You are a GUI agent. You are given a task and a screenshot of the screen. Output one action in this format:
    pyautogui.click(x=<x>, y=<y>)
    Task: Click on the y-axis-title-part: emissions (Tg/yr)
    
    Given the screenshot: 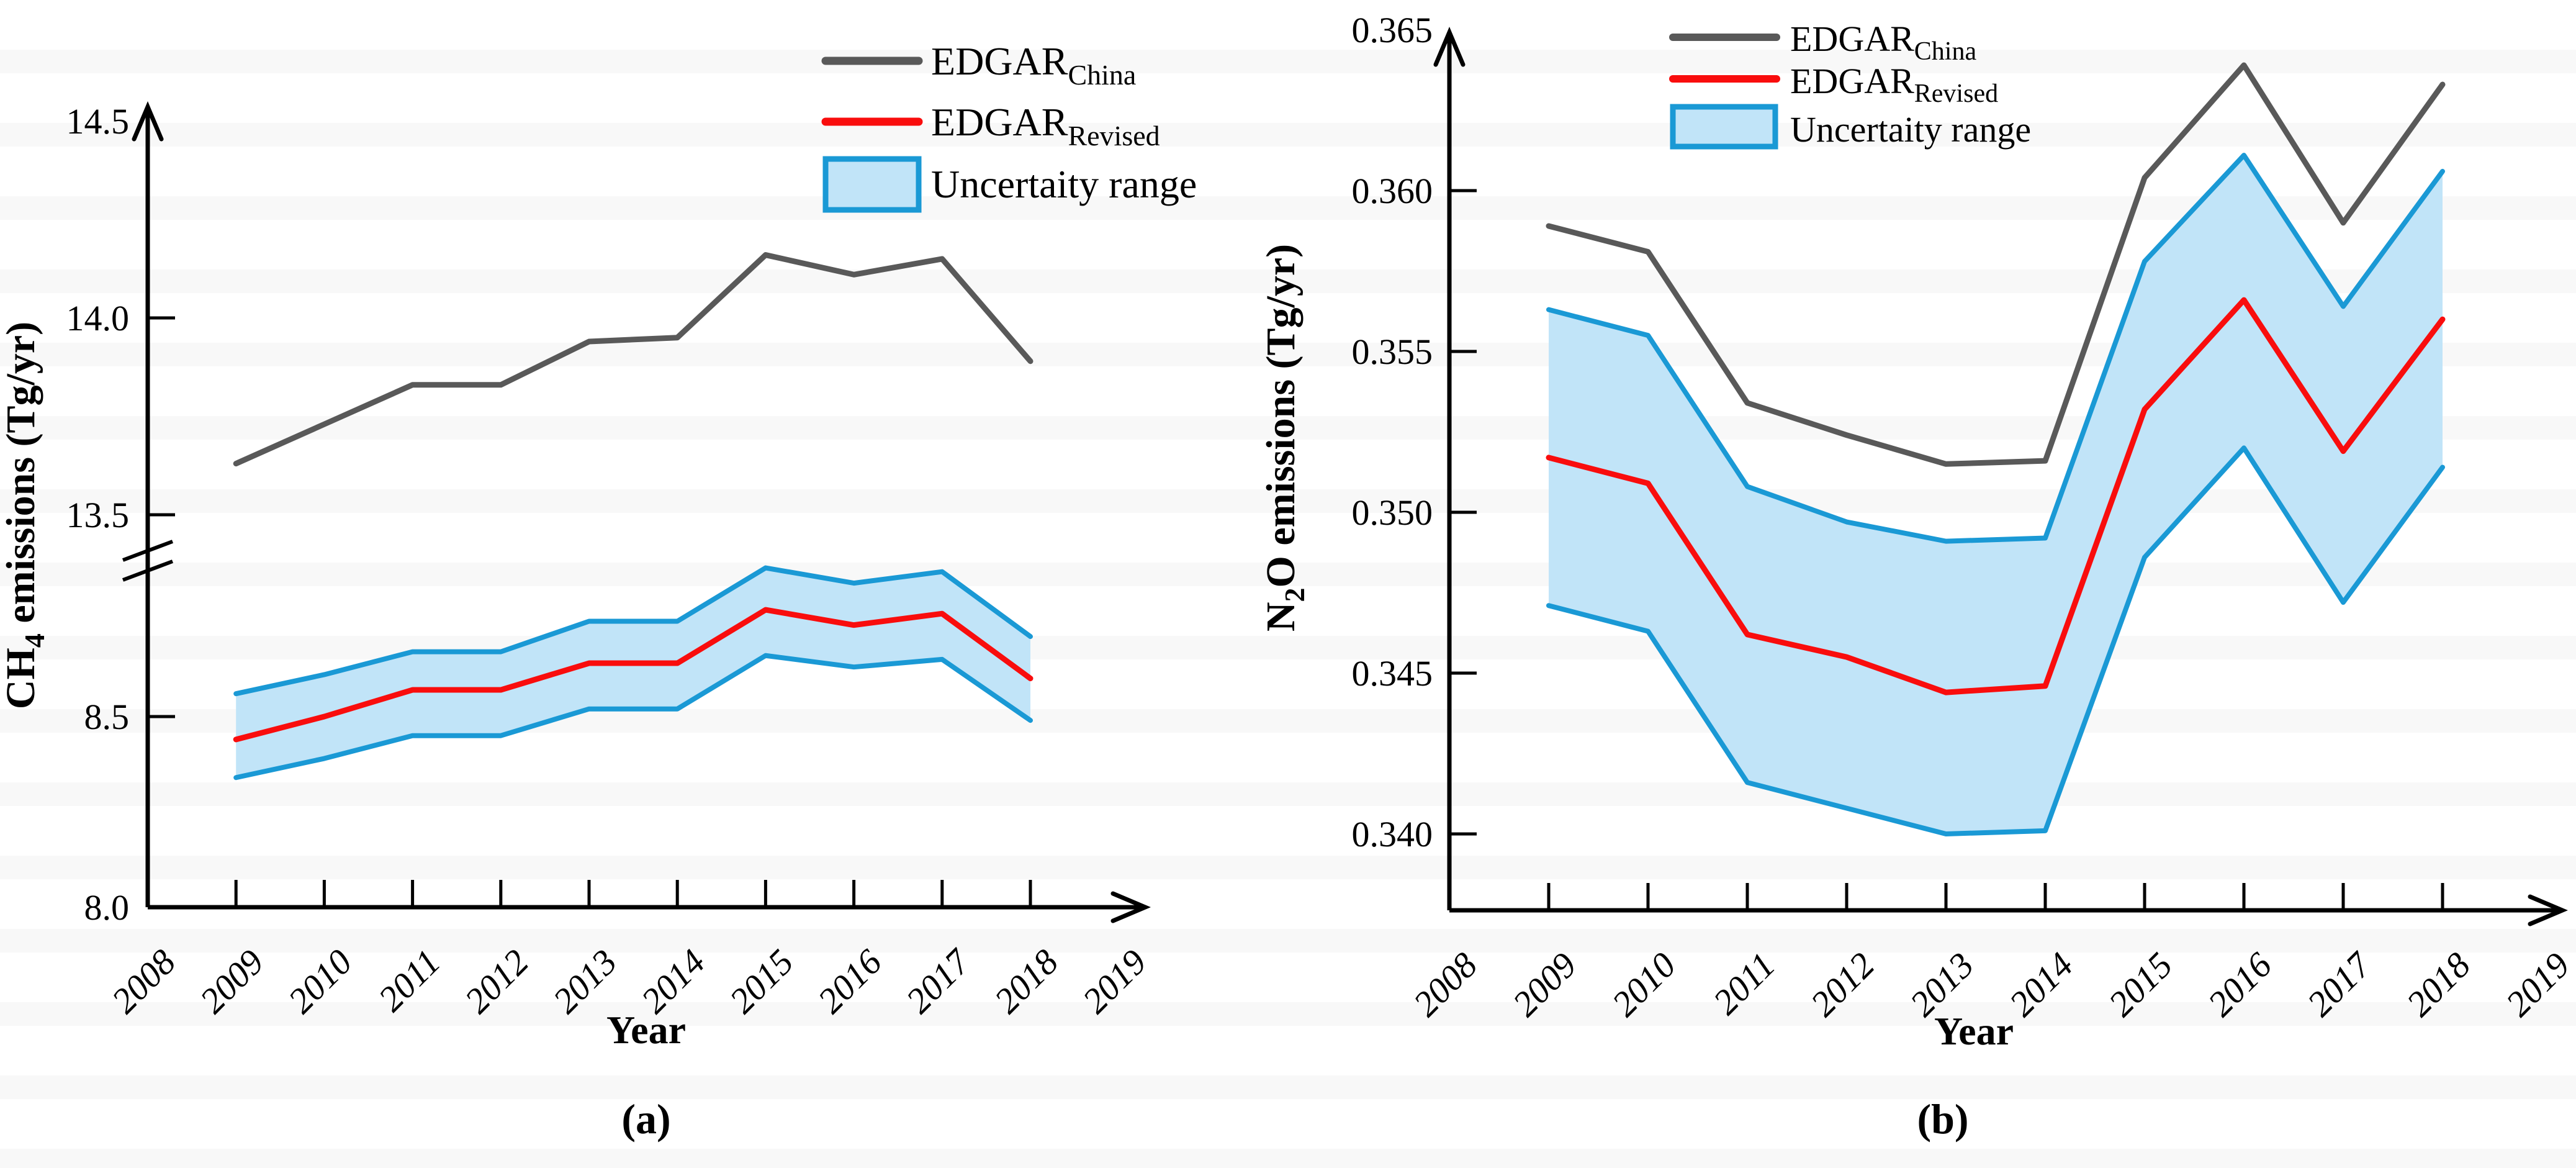 What is the action you would take?
    pyautogui.click(x=21, y=477)
    